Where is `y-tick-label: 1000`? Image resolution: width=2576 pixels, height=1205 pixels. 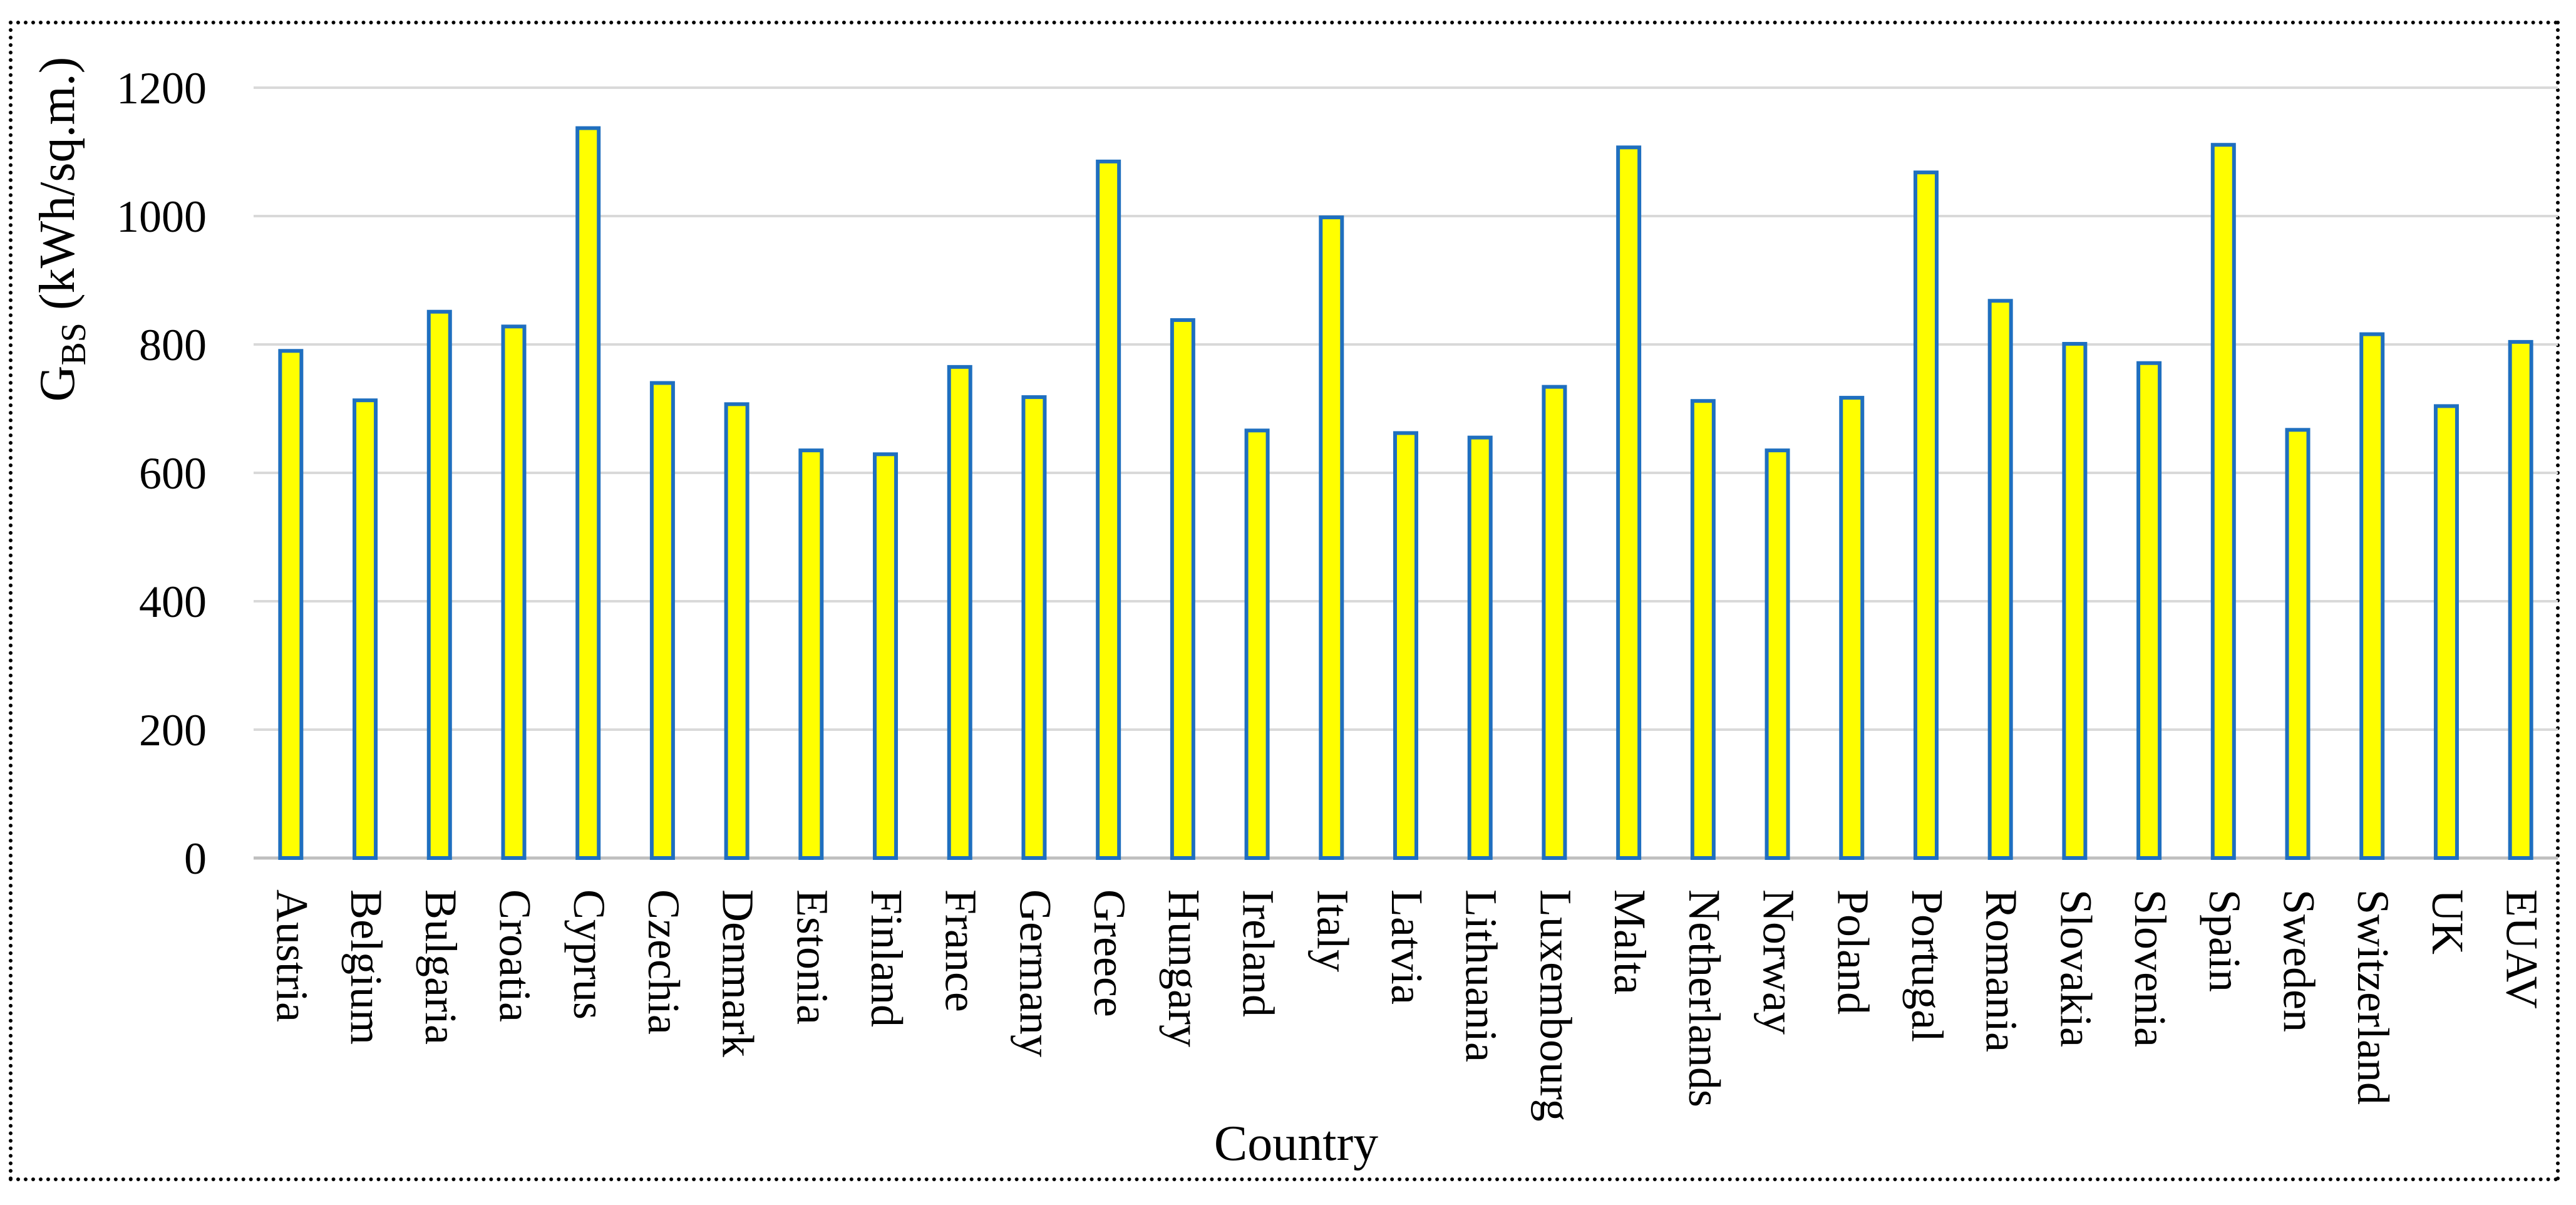
y-tick-label: 1000 is located at coordinates (161, 217).